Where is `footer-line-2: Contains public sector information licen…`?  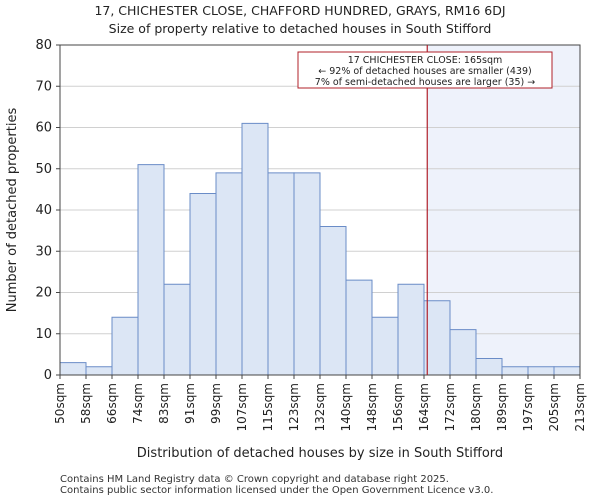
footer-line-2: Contains public sector information licen… is located at coordinates (277, 490).